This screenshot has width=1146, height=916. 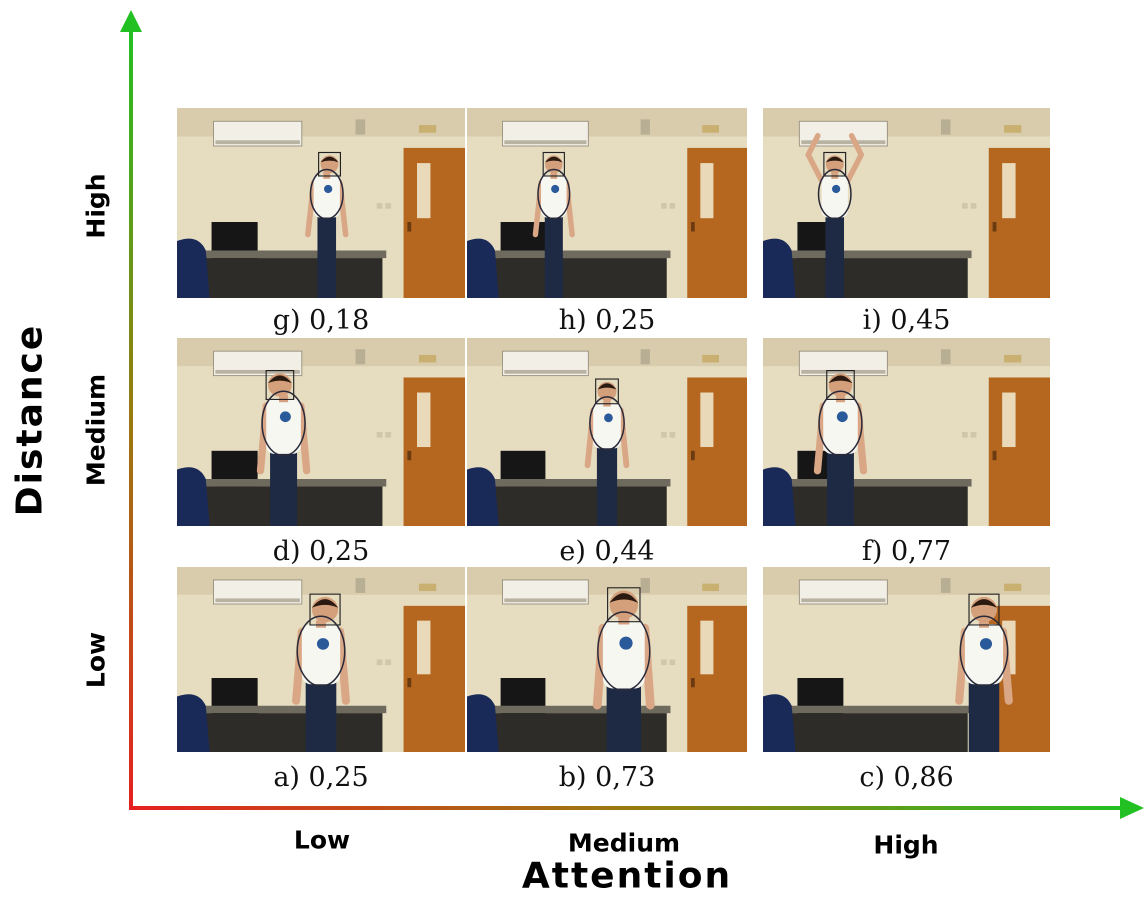 What do you see at coordinates (624, 843) in the screenshot?
I see `x-level-medium: Medium` at bounding box center [624, 843].